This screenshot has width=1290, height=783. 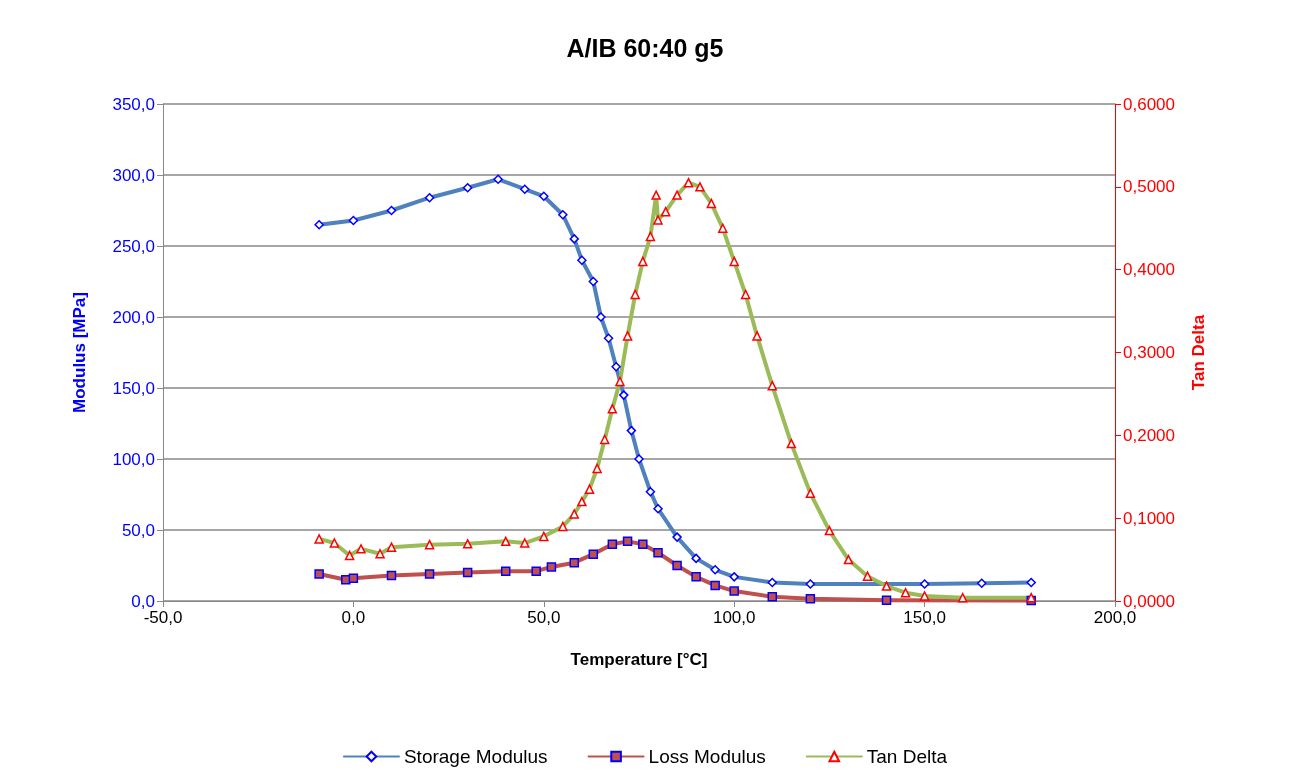 What do you see at coordinates (353, 617) in the screenshot?
I see `x-tick-label: 0,0` at bounding box center [353, 617].